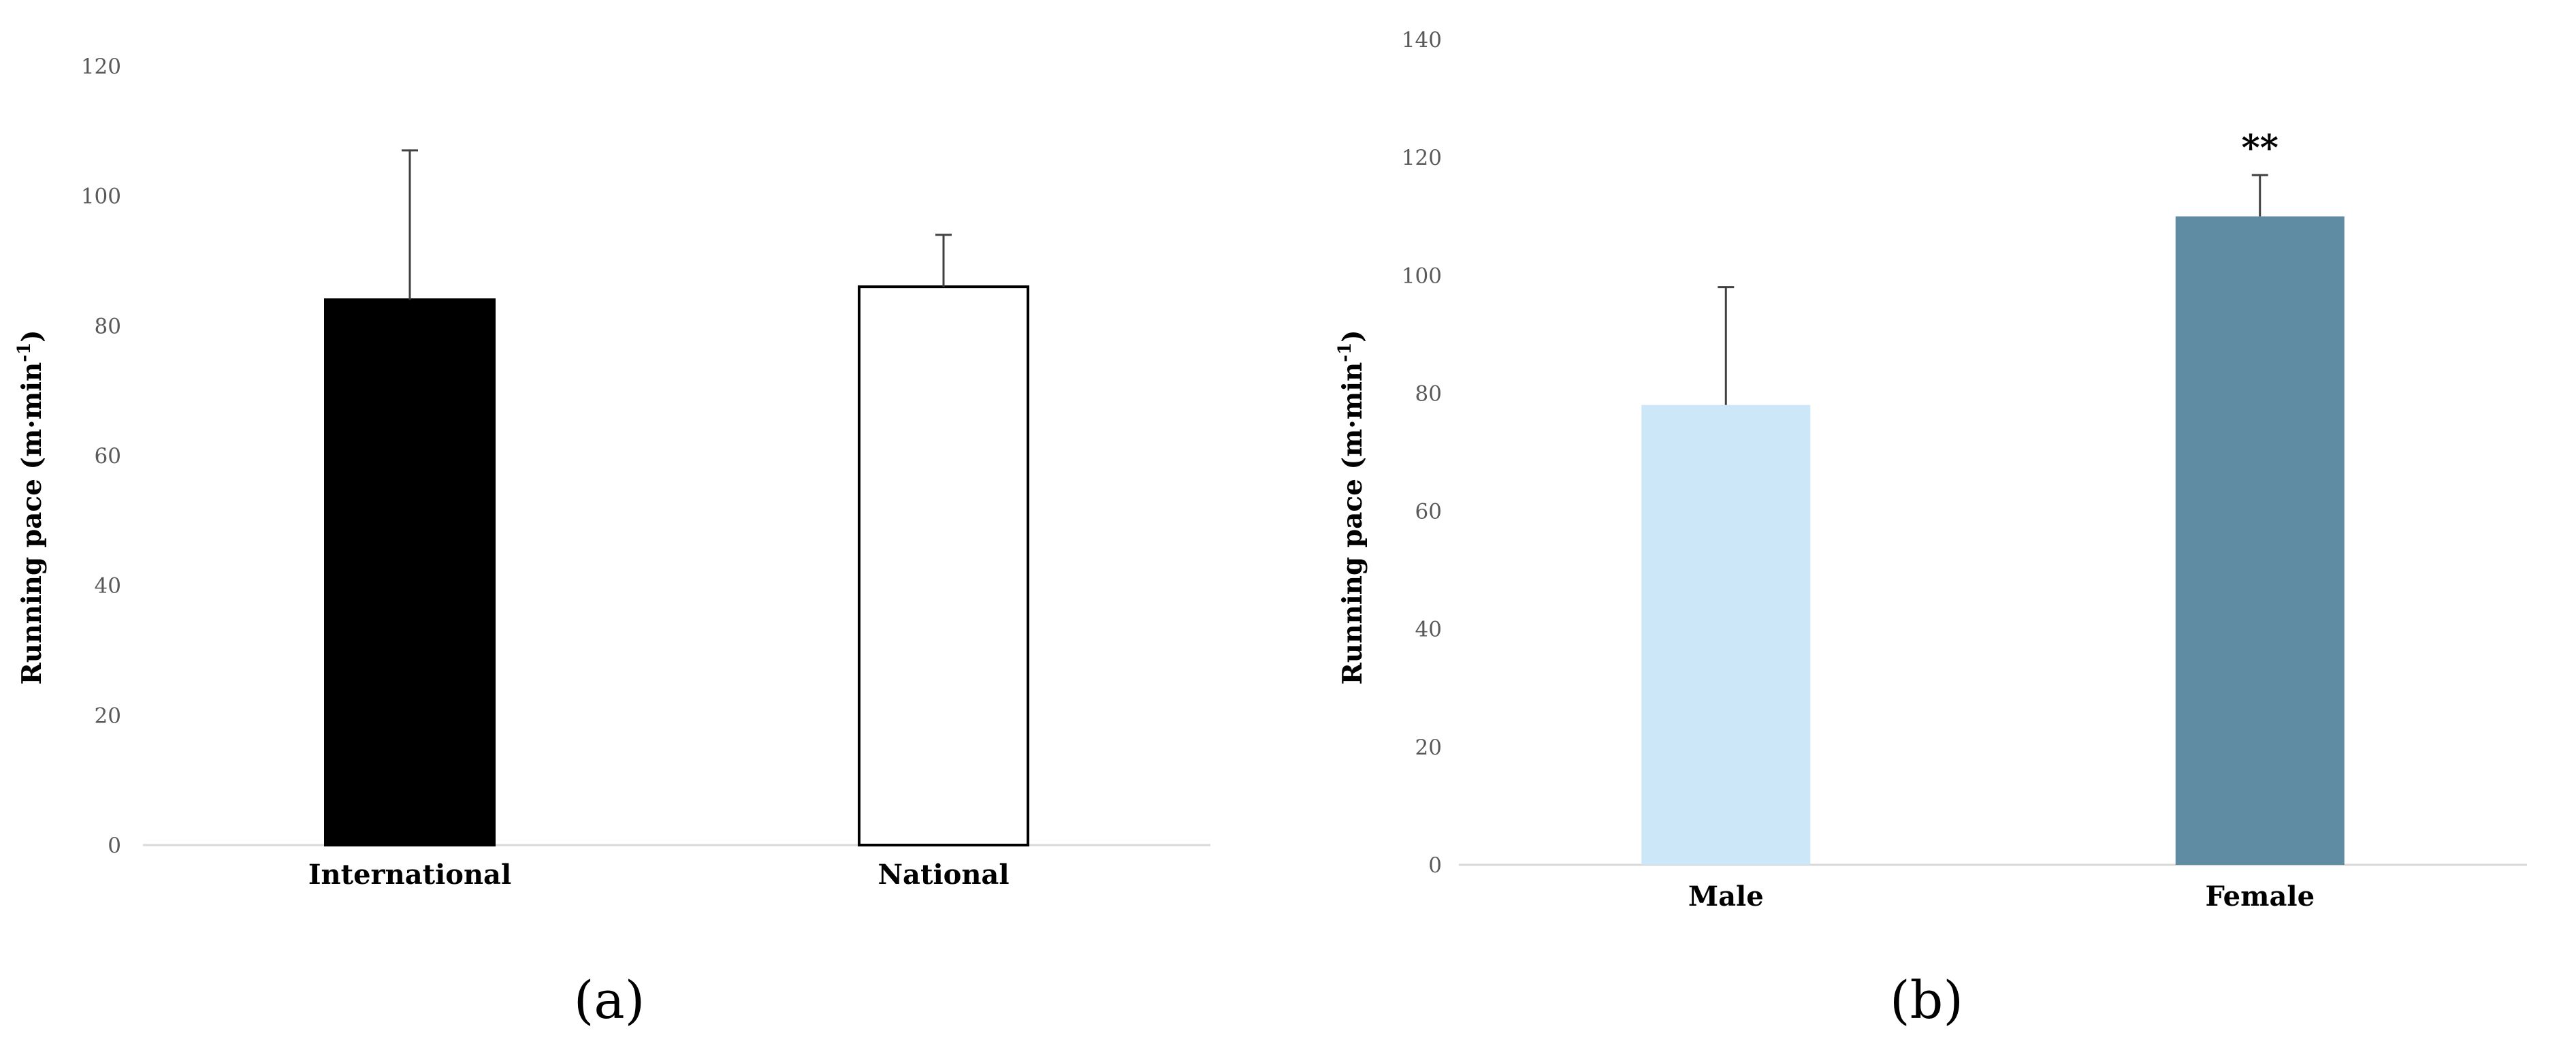  What do you see at coordinates (1422, 40) in the screenshot?
I see `y-tick-label: 140` at bounding box center [1422, 40].